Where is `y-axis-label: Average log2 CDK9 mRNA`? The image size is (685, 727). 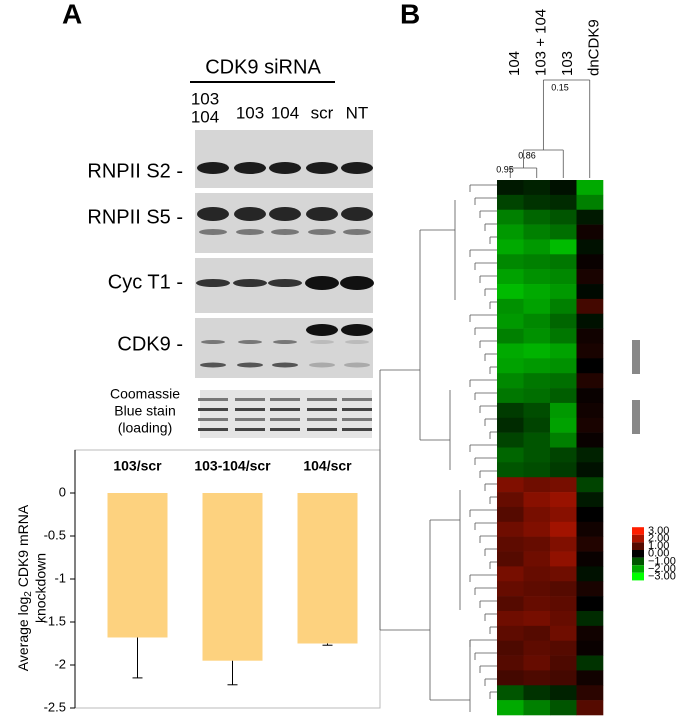 y-axis-label: Average log2 CDK9 mRNA is located at coordinates (24, 587).